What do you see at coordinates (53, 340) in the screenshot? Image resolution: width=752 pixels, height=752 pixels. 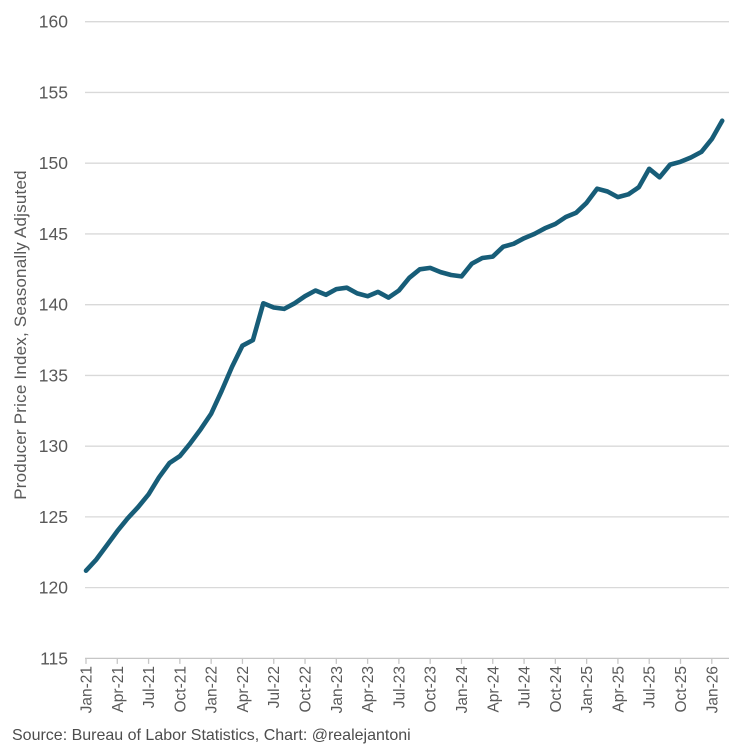 I see `y-axis-labels: 115 120 125 130 135 140 145 150 155 160` at bounding box center [53, 340].